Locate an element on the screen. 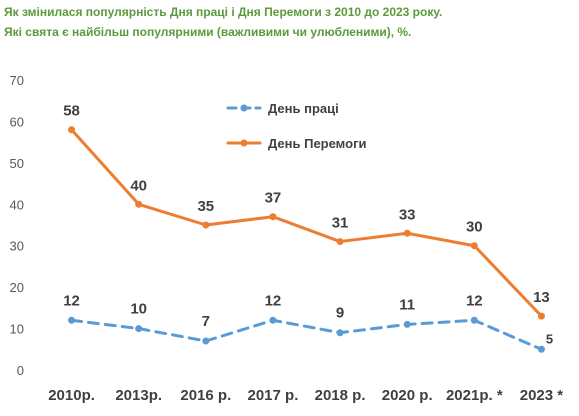 This screenshot has width=579, height=416. y-tick-label: 20 is located at coordinates (17, 287).